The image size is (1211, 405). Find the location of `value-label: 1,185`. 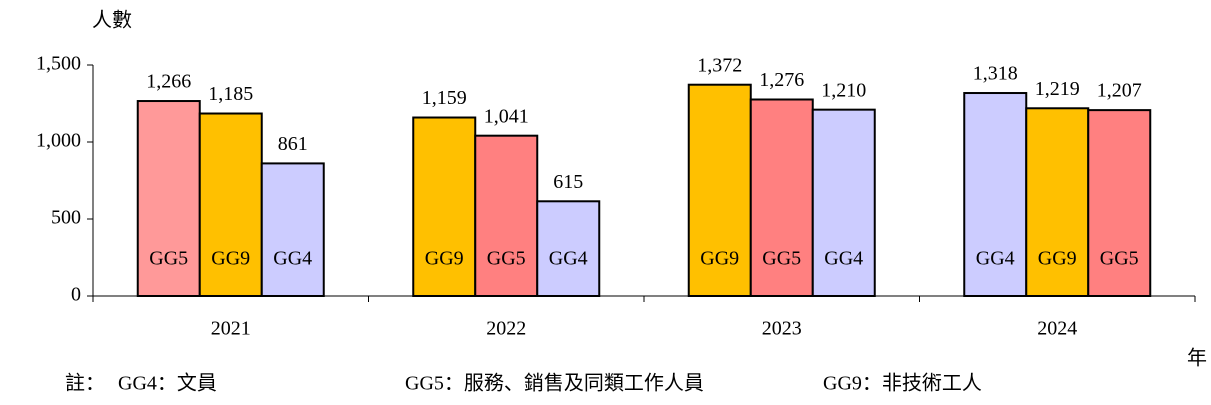

value-label: 1,185 is located at coordinates (230, 94).